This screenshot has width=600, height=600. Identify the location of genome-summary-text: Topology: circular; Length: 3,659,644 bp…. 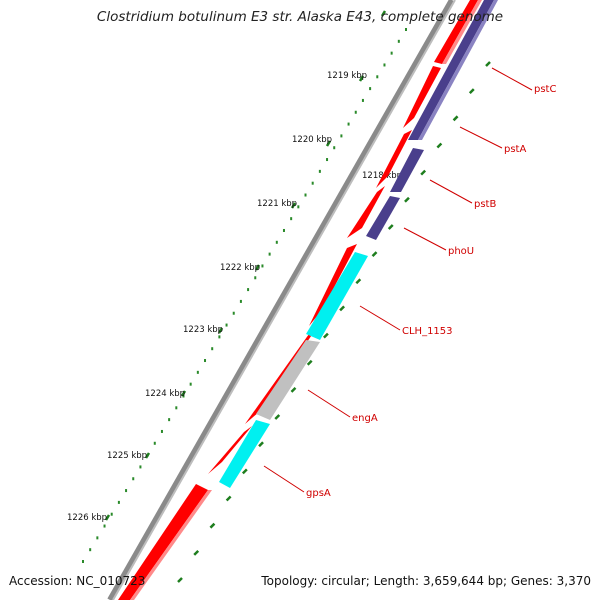
(426, 581).